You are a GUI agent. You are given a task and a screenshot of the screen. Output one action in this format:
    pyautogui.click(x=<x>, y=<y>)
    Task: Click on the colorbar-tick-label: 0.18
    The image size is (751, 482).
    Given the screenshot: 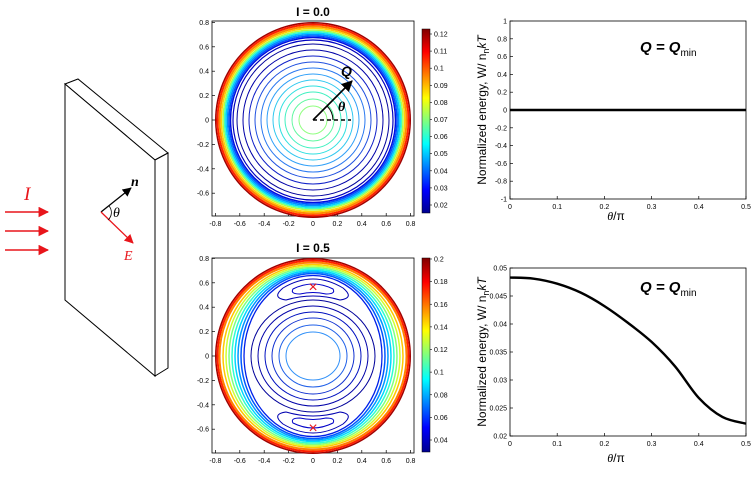 What is the action you would take?
    pyautogui.click(x=441, y=282)
    